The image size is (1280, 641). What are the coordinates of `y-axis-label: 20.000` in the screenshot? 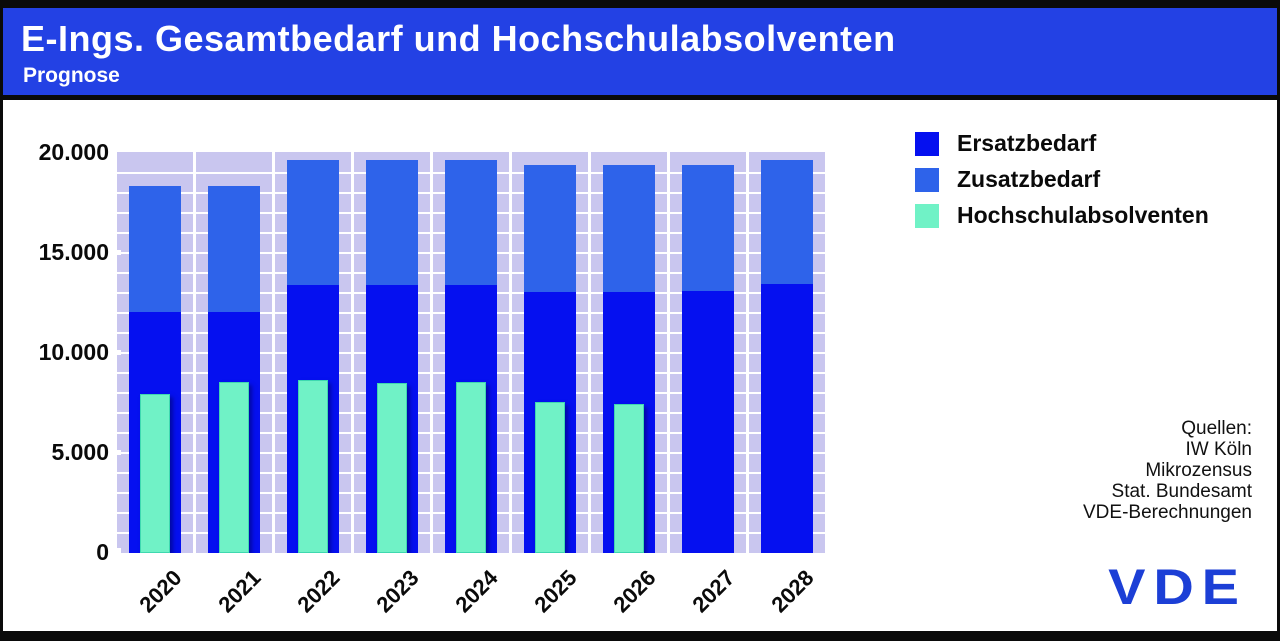 It's located at (73, 152).